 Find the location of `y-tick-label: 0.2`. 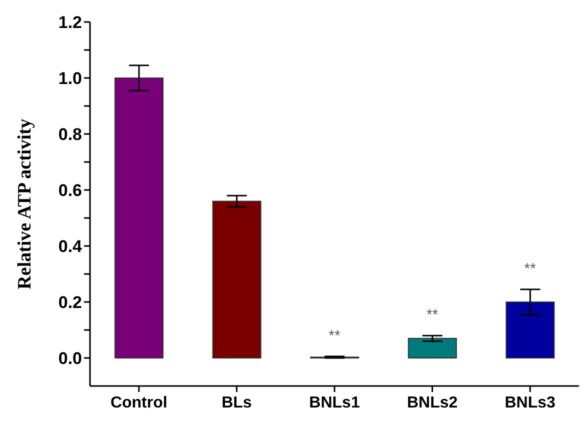

y-tick-label: 0.2 is located at coordinates (70, 302).